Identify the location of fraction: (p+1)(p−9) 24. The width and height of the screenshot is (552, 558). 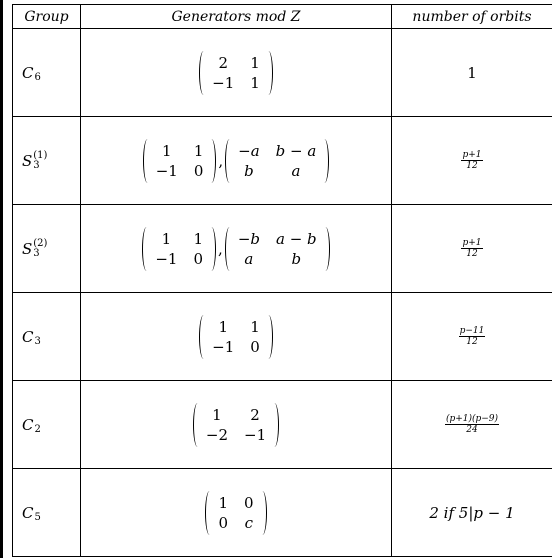
(472, 424).